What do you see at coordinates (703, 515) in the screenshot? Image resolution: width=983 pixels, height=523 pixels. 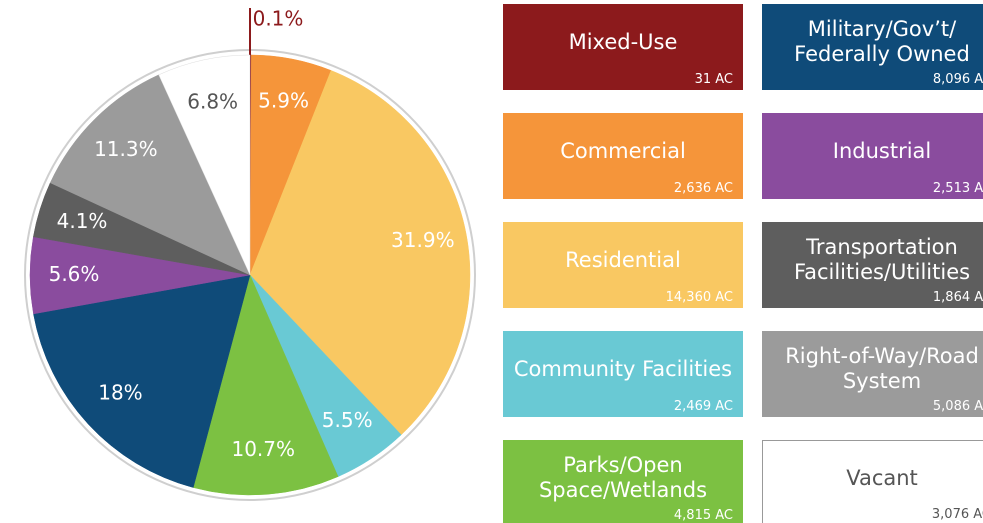 I see `area-label: 4,815 AC` at bounding box center [703, 515].